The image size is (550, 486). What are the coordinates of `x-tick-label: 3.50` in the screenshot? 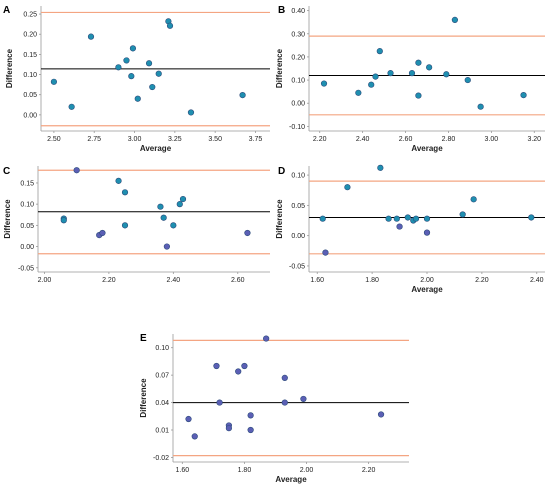 It's located at (215, 139).